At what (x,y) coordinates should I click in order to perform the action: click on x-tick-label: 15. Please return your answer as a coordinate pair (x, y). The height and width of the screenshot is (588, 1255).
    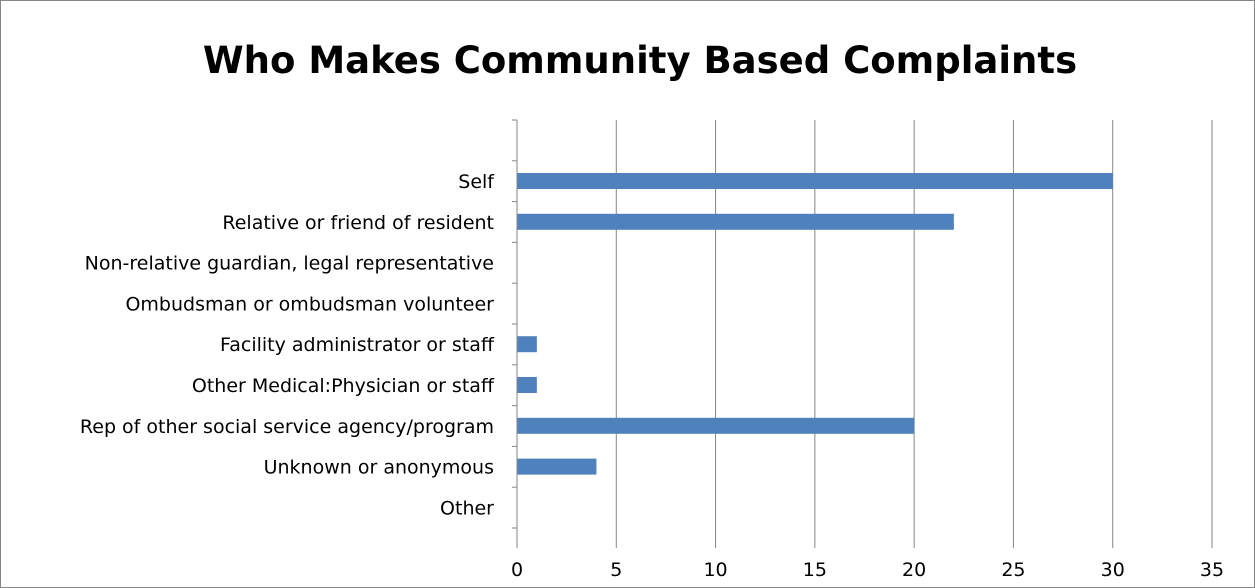
    Looking at the image, I should click on (815, 570).